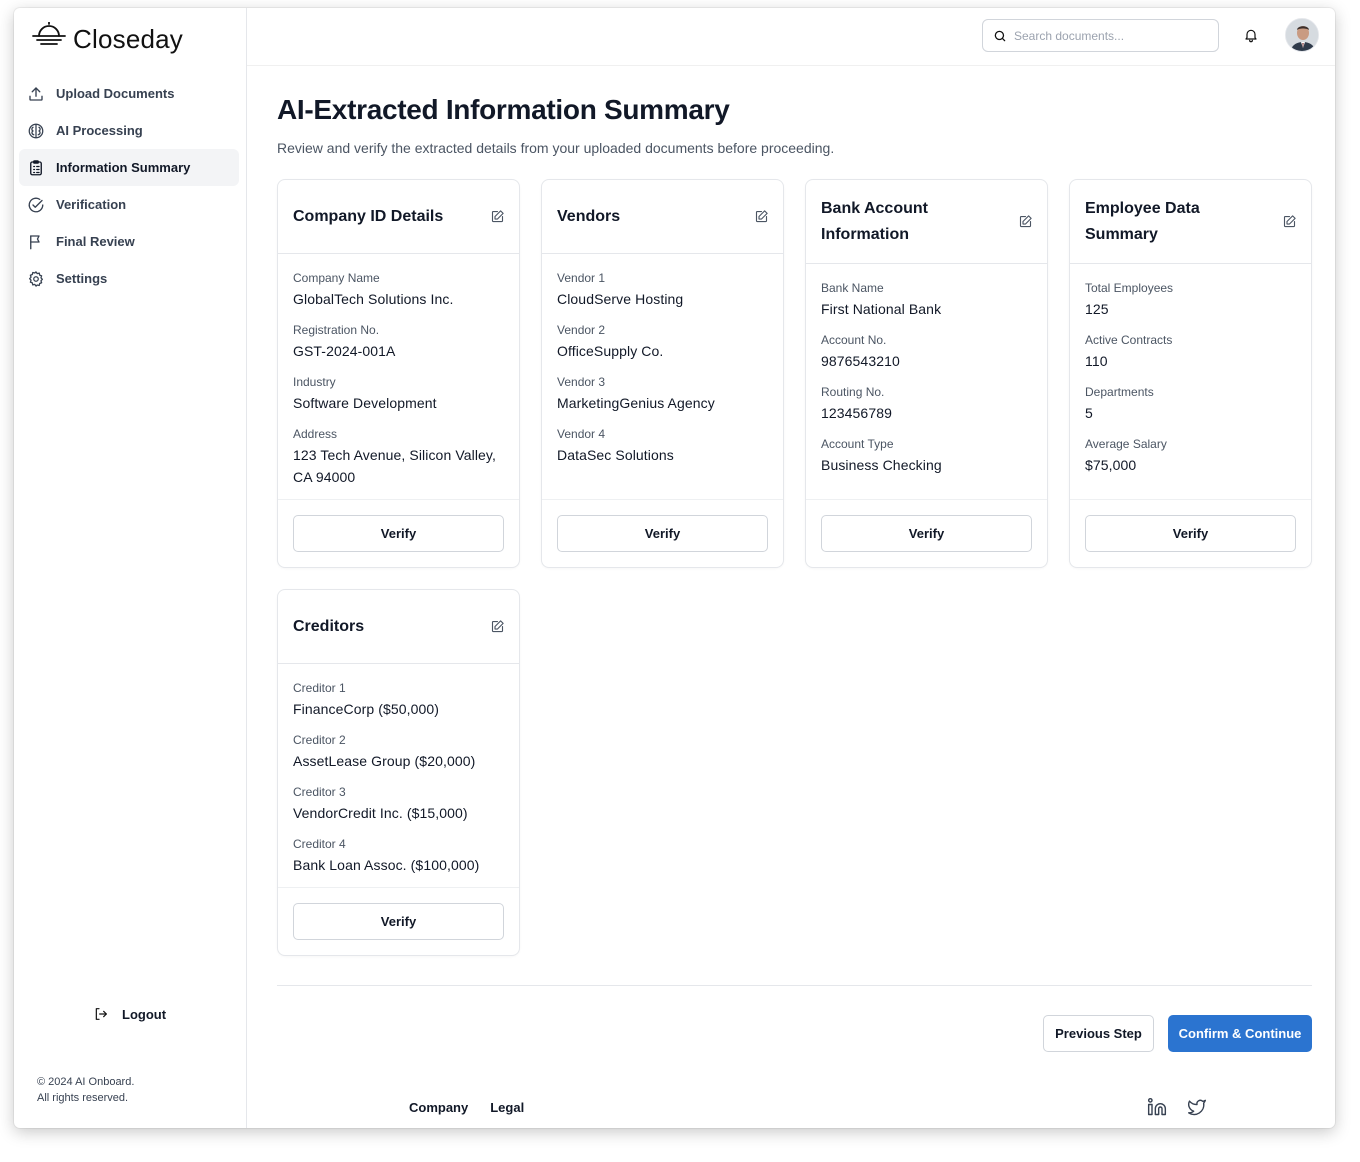 Image resolution: width=1360 pixels, height=1162 pixels. What do you see at coordinates (36, 94) in the screenshot?
I see `upload-icon` at bounding box center [36, 94].